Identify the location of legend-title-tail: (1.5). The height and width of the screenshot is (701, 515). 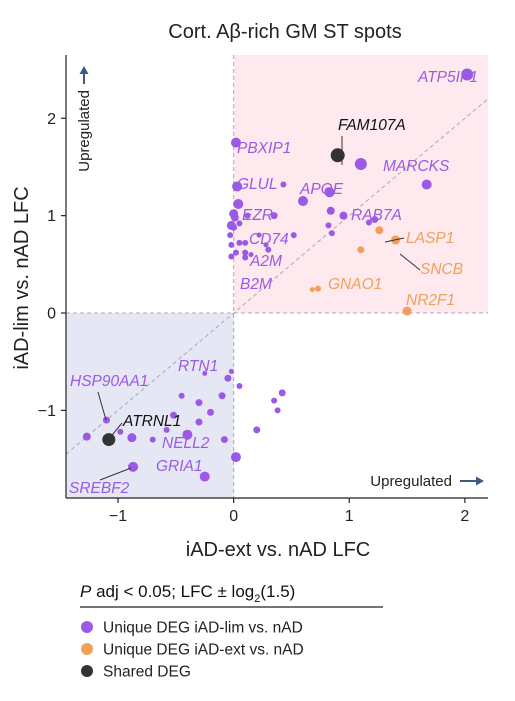
(277, 591).